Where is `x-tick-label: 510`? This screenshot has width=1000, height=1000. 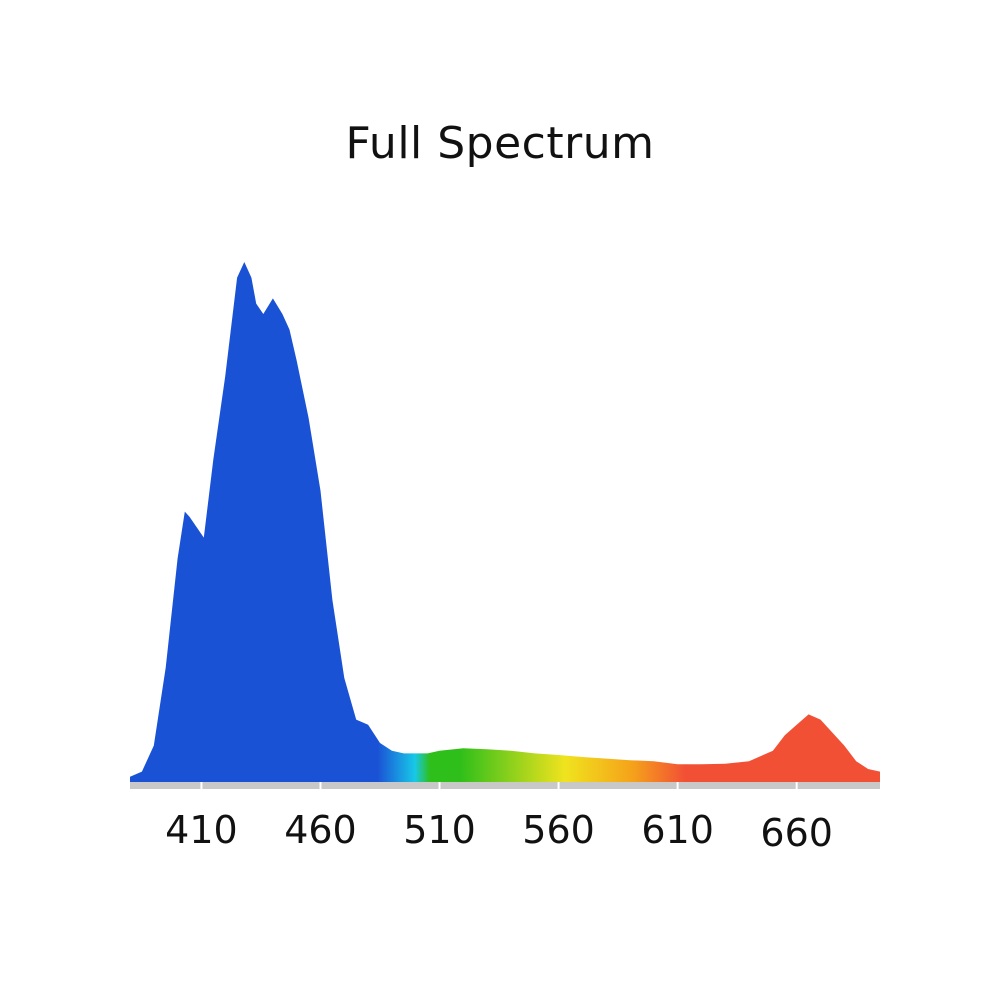 x-tick-label: 510 is located at coordinates (439, 830).